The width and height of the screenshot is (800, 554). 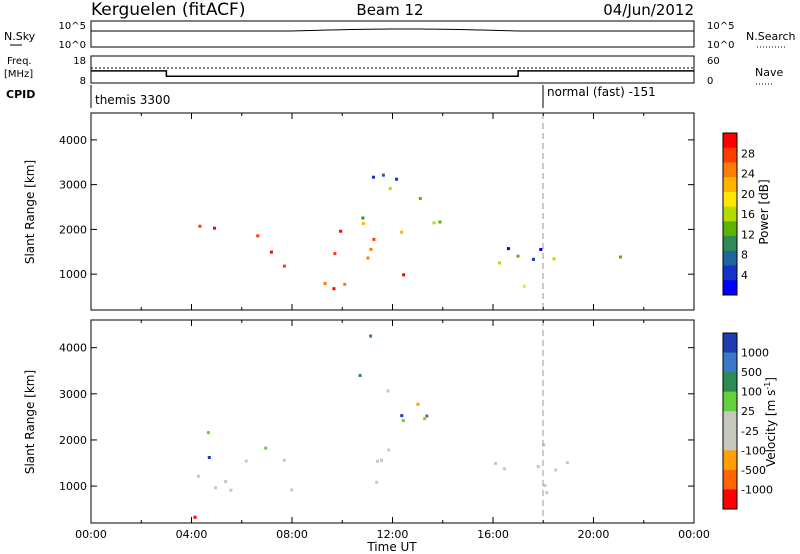 What do you see at coordinates (713, 61) in the screenshot?
I see `nave-tick-top: 60` at bounding box center [713, 61].